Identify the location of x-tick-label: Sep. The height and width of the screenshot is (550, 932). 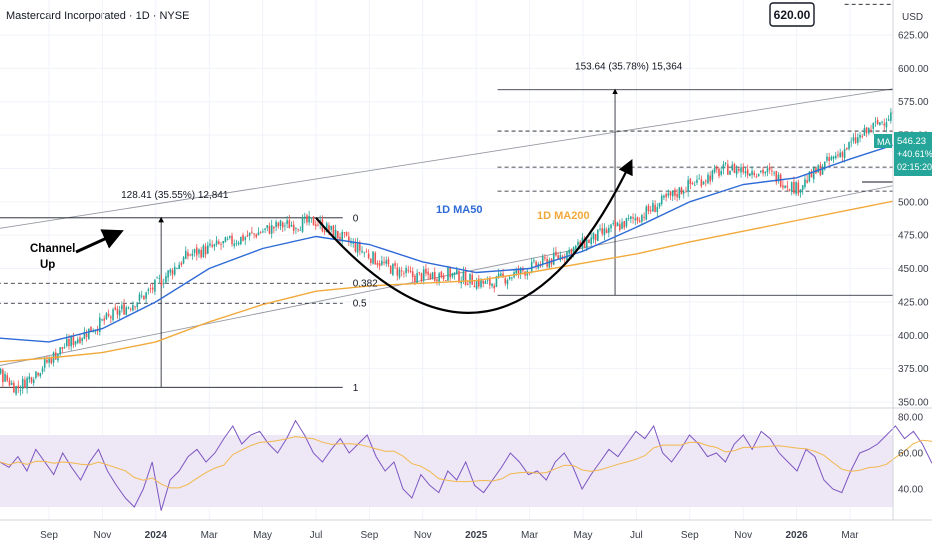
(370, 535).